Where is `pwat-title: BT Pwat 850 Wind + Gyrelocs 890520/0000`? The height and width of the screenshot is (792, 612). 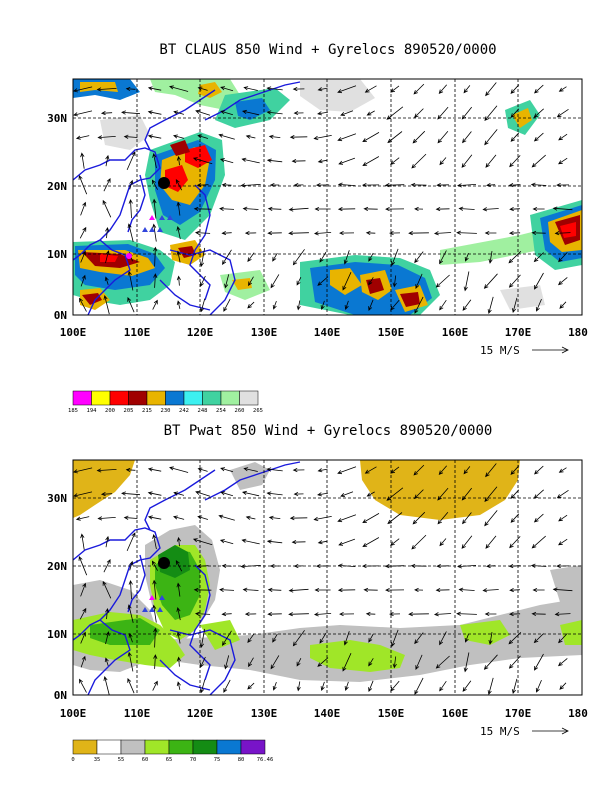 pwat-title: BT Pwat 850 Wind + Gyrelocs 890520/0000 is located at coordinates (328, 431).